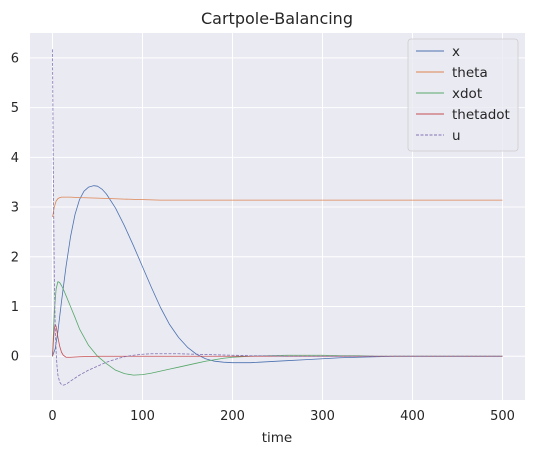  I want to click on legend-entry-theta: theta, so click(452, 73).